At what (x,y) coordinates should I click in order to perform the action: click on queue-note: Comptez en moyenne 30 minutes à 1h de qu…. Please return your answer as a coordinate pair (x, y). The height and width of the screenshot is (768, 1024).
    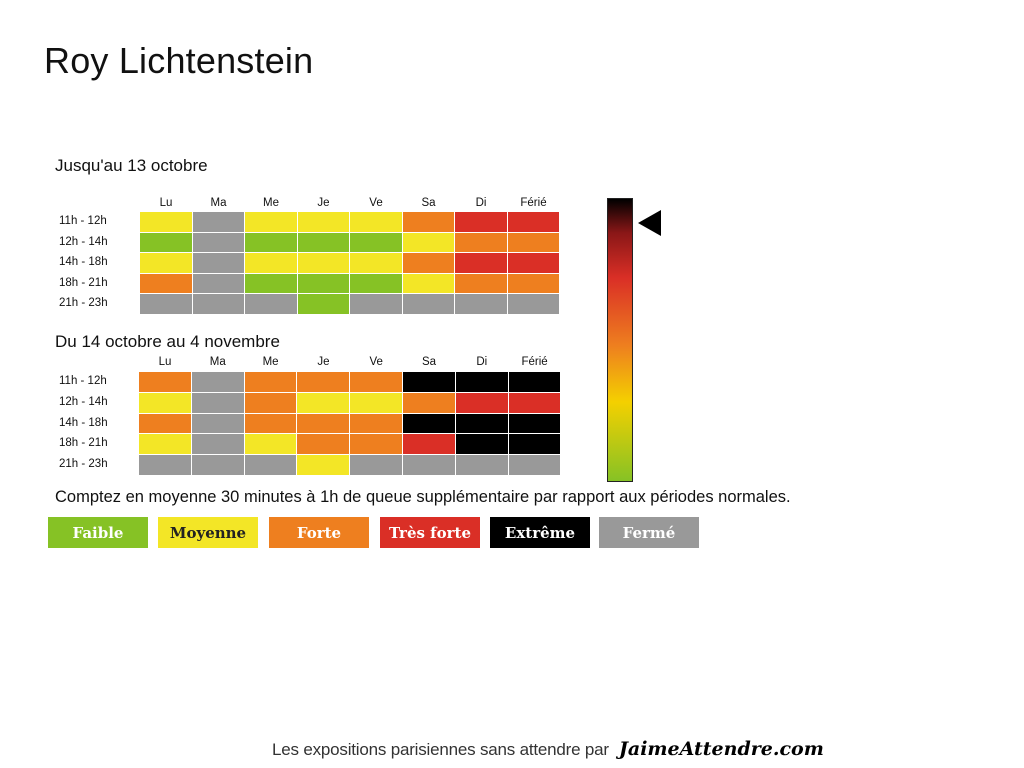
    Looking at the image, I should click on (423, 497).